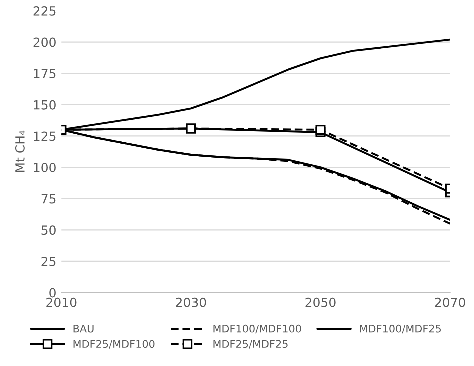  What do you see at coordinates (258, 329) in the screenshot?
I see `legend-label: MDF100/MDF100` at bounding box center [258, 329].